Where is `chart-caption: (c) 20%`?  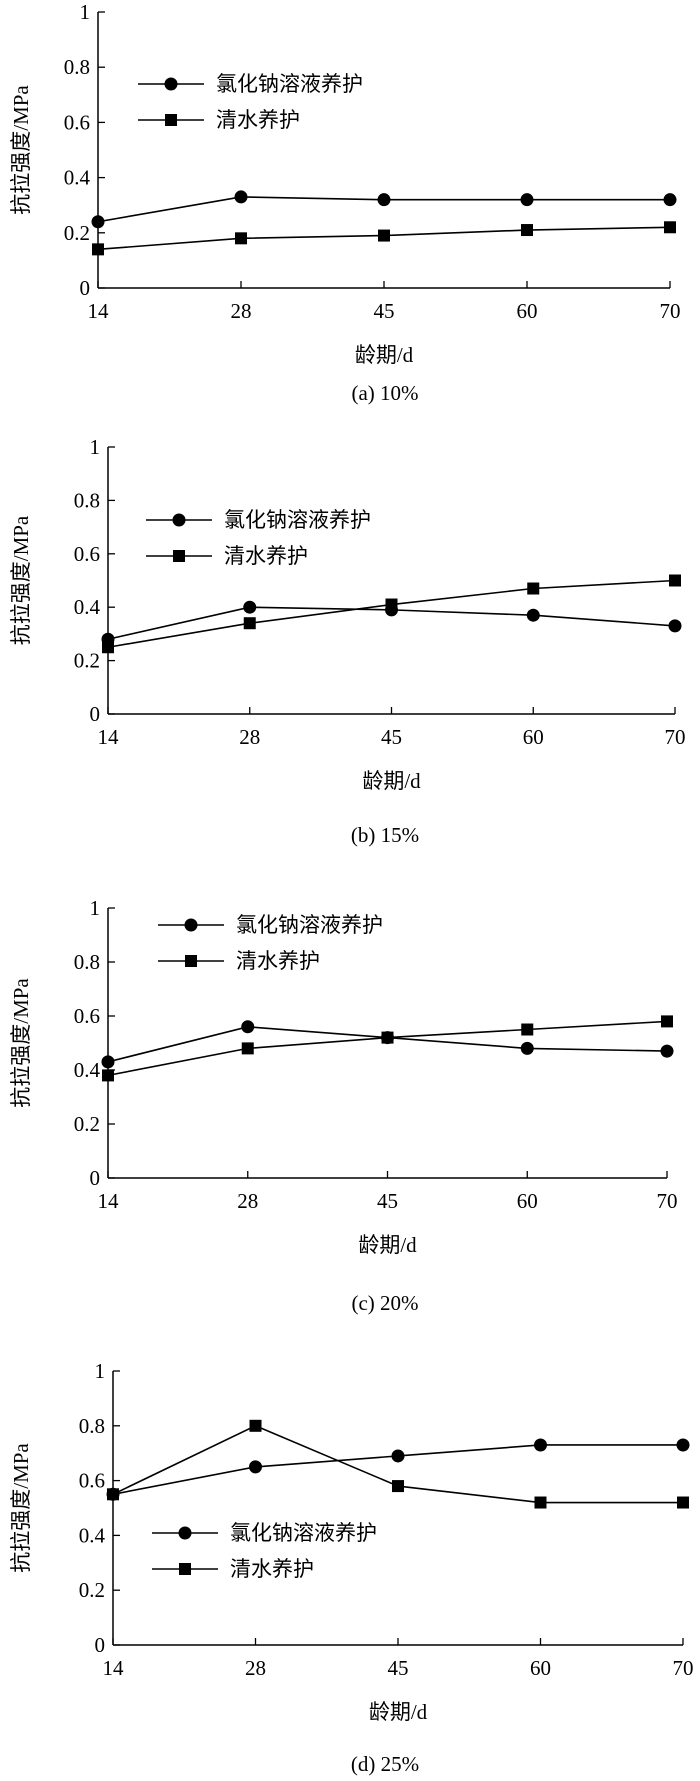 chart-caption: (c) 20% is located at coordinates (384, 1303).